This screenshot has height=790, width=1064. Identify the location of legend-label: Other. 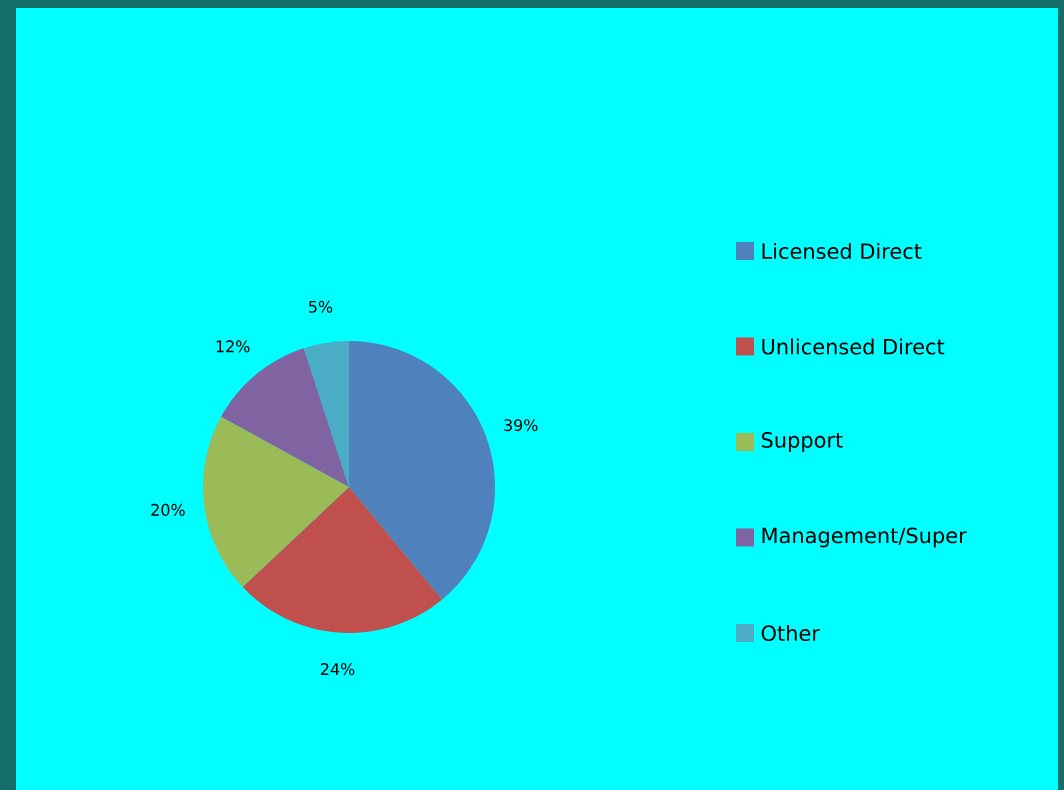
(790, 633).